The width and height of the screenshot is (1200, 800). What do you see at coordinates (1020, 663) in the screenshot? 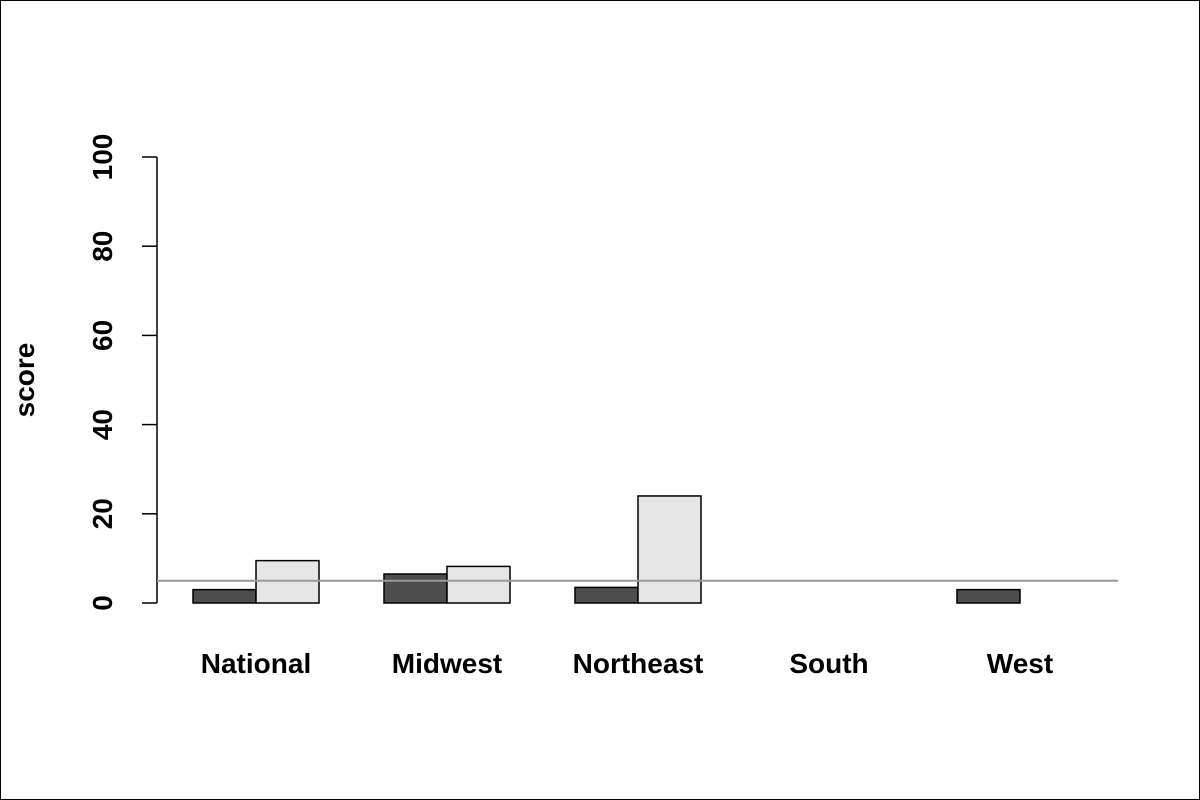
I see `x-tick-label-west: West` at bounding box center [1020, 663].